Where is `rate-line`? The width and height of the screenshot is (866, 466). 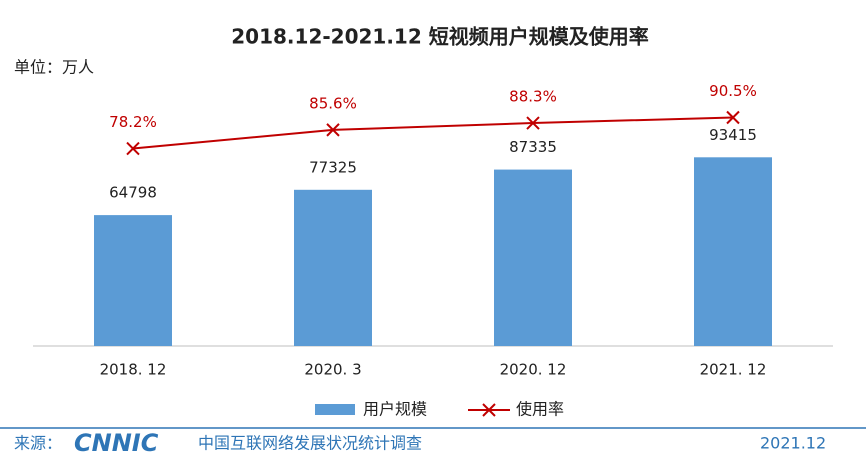 rate-line is located at coordinates (433, 133).